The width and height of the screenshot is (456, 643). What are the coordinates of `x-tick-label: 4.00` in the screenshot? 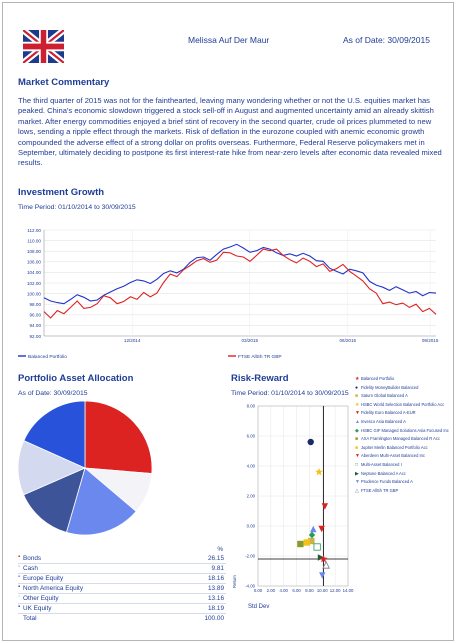 It's located at (284, 590).